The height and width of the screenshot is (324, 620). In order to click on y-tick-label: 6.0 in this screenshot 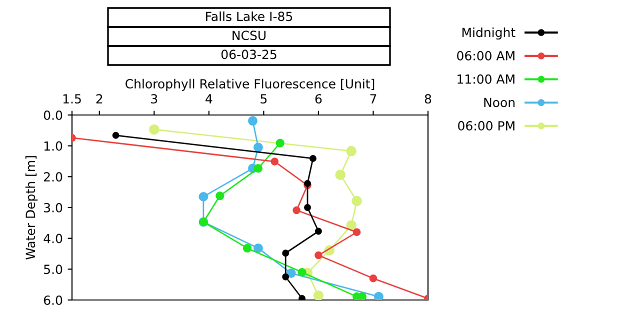, I will do `click(53, 300)`.